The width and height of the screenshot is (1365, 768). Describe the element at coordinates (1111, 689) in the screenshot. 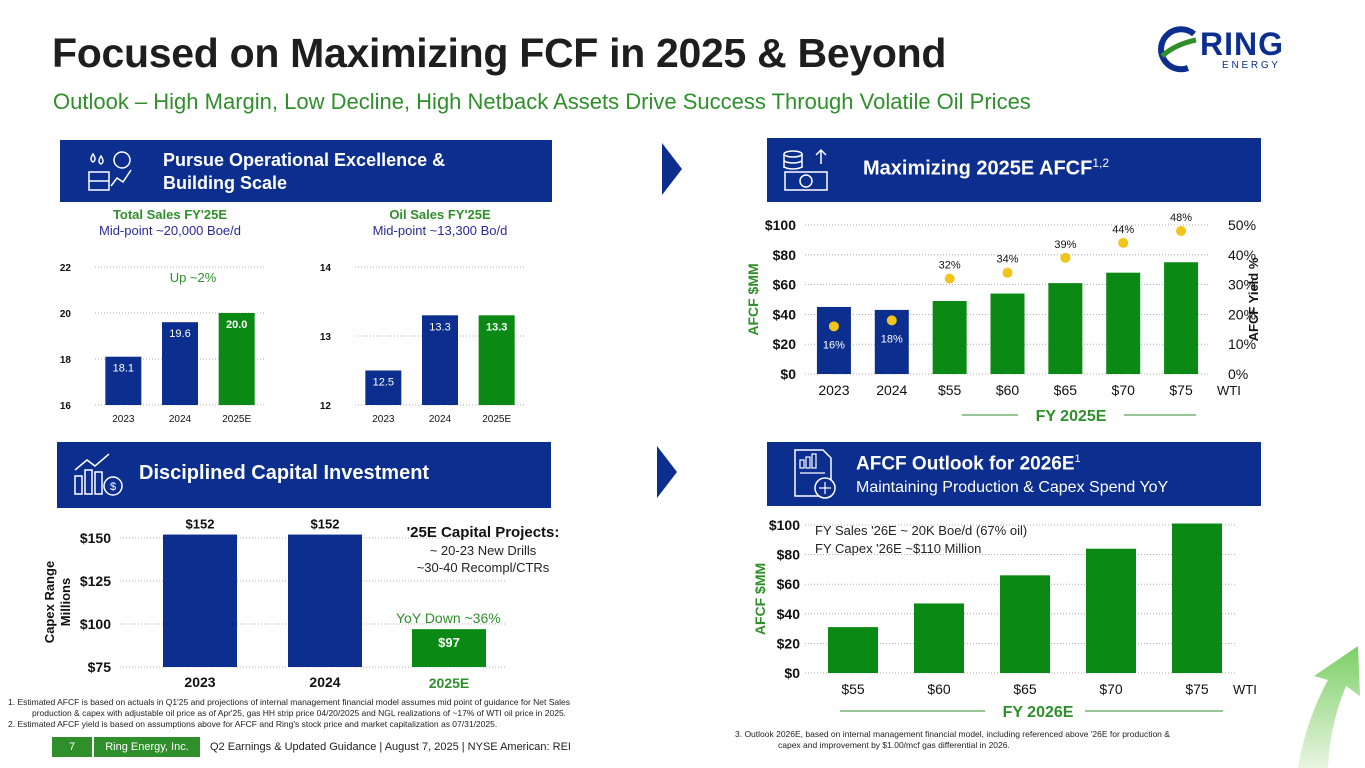

I see `x-tick-label: $70` at that location.